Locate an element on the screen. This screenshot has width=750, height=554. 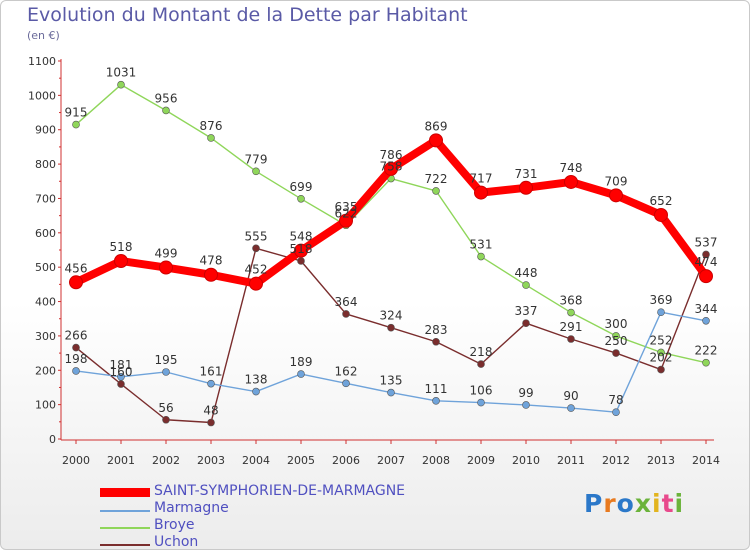
logo-letter: i is located at coordinates (679, 503).